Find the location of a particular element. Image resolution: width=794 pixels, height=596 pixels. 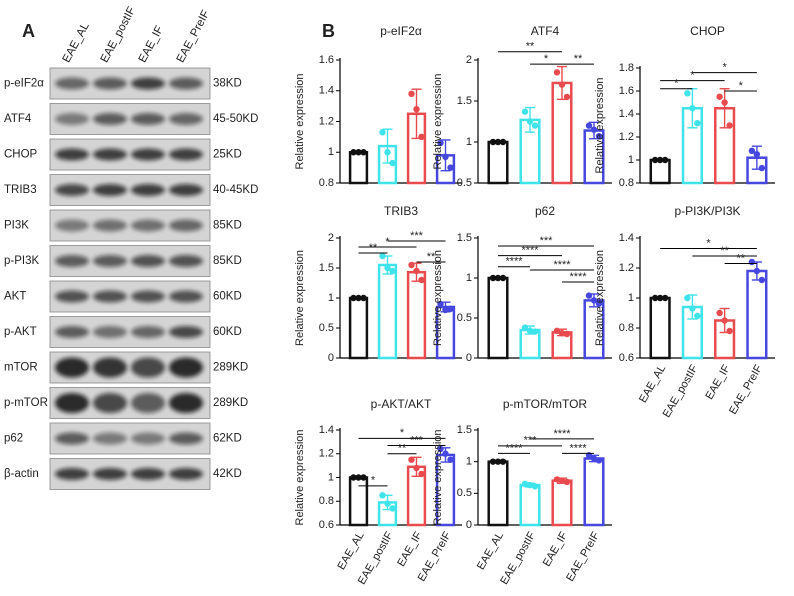

chart-title: ATF4 is located at coordinates (545, 31).